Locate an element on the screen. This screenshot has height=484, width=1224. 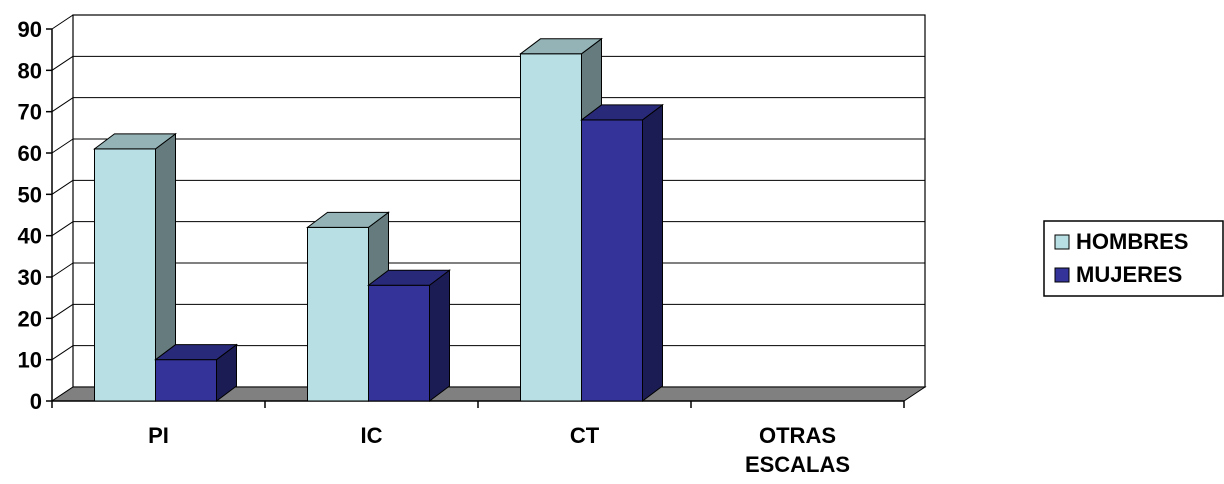
y-tick-label: 80 is located at coordinates (30, 70).